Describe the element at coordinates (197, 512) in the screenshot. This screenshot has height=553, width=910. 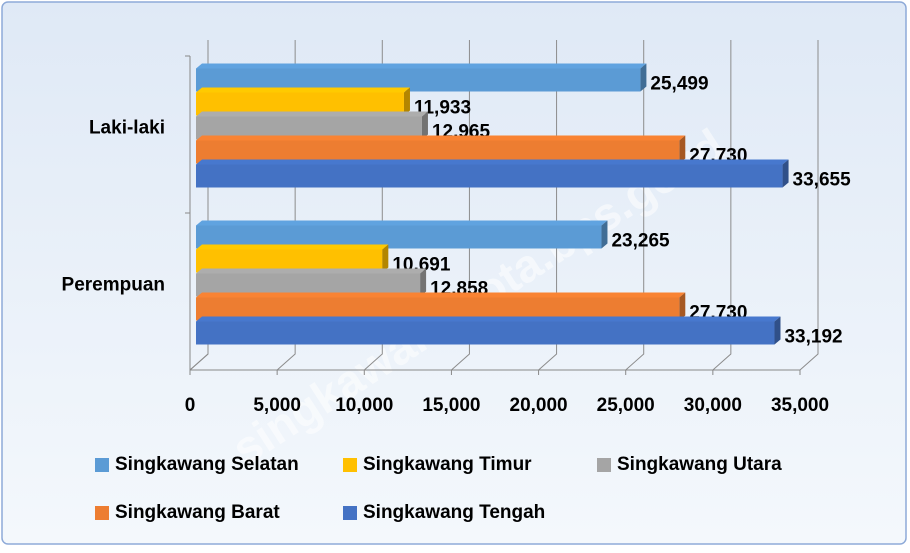
I see `legend-label: Singkawang Barat` at that location.